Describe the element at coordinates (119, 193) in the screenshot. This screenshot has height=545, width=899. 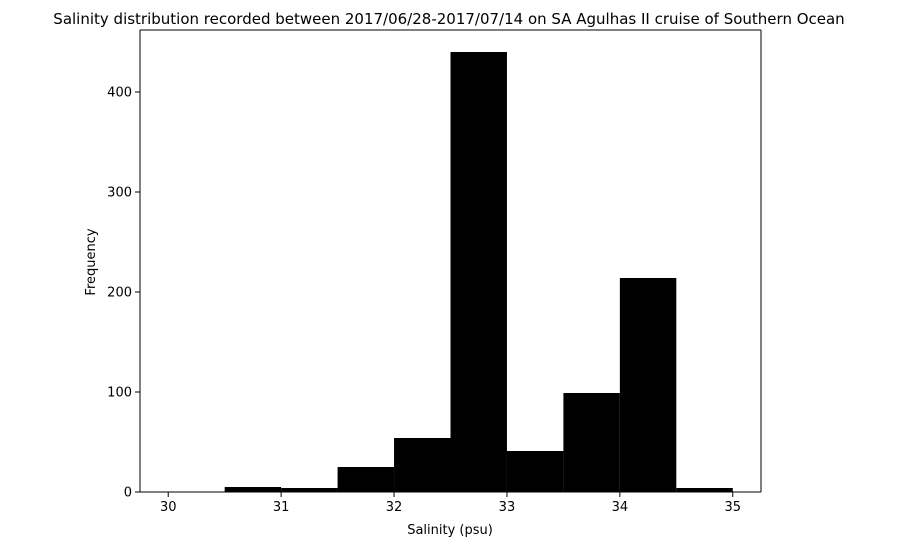
I see `y-tick-label: 300` at that location.